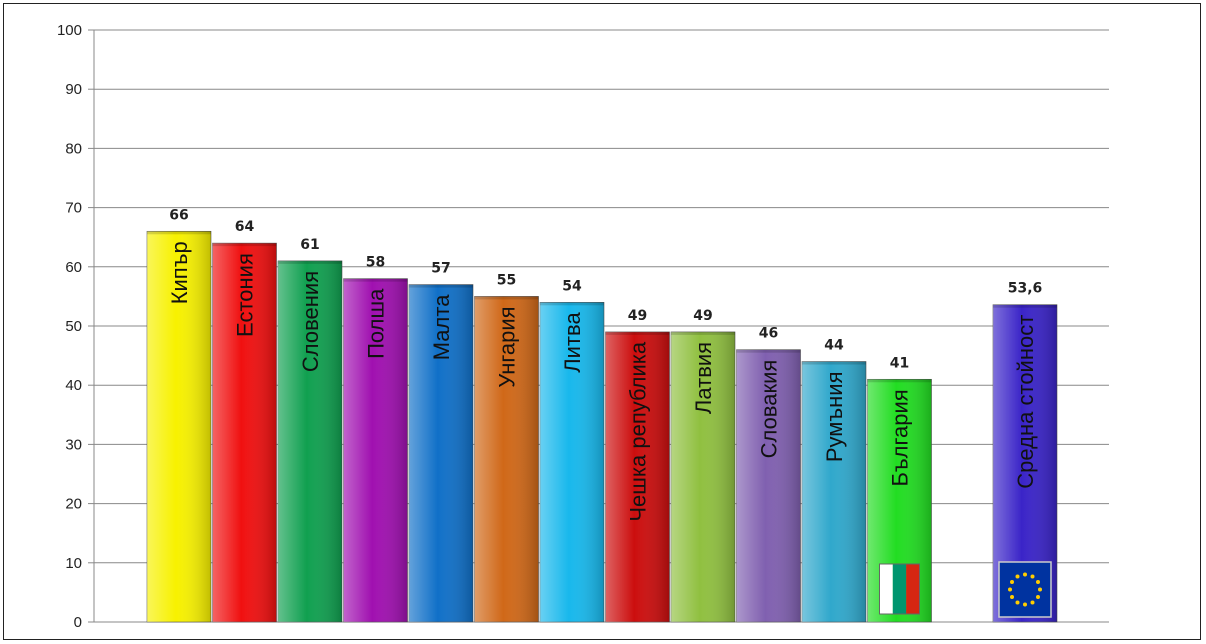 This screenshot has height=644, width=1206. I want to click on bar-group: Средна стойност, so click(1025, 463).